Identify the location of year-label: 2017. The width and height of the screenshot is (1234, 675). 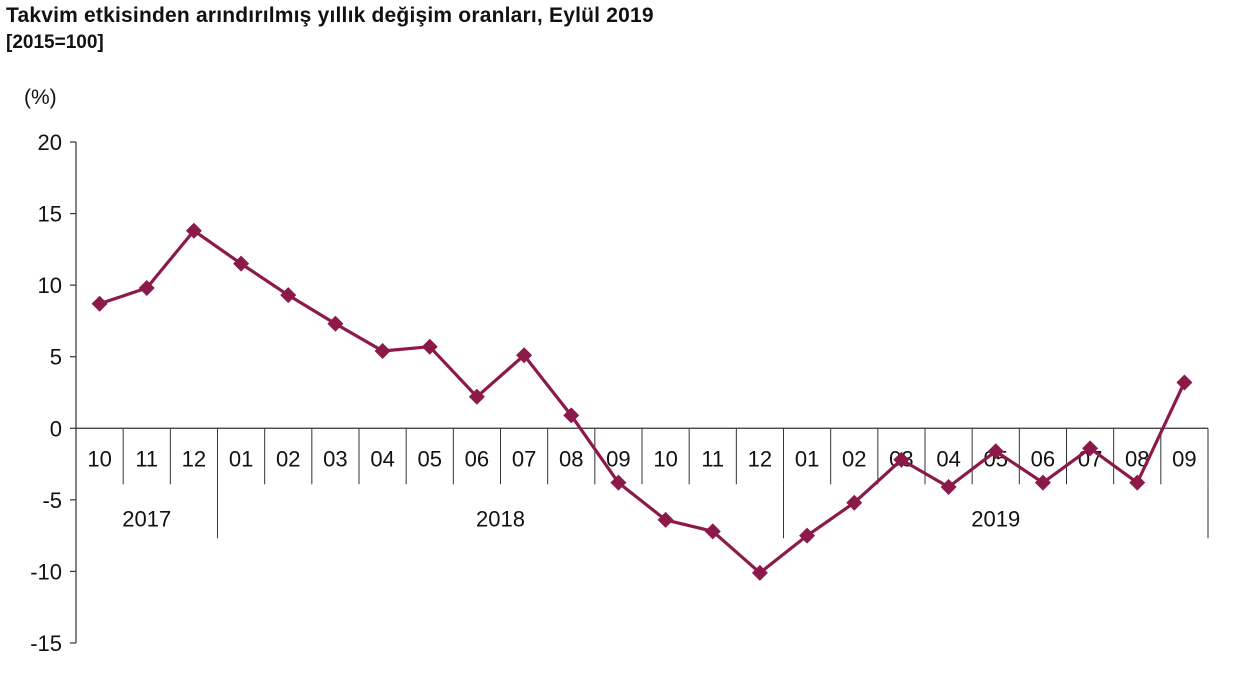
(146, 518).